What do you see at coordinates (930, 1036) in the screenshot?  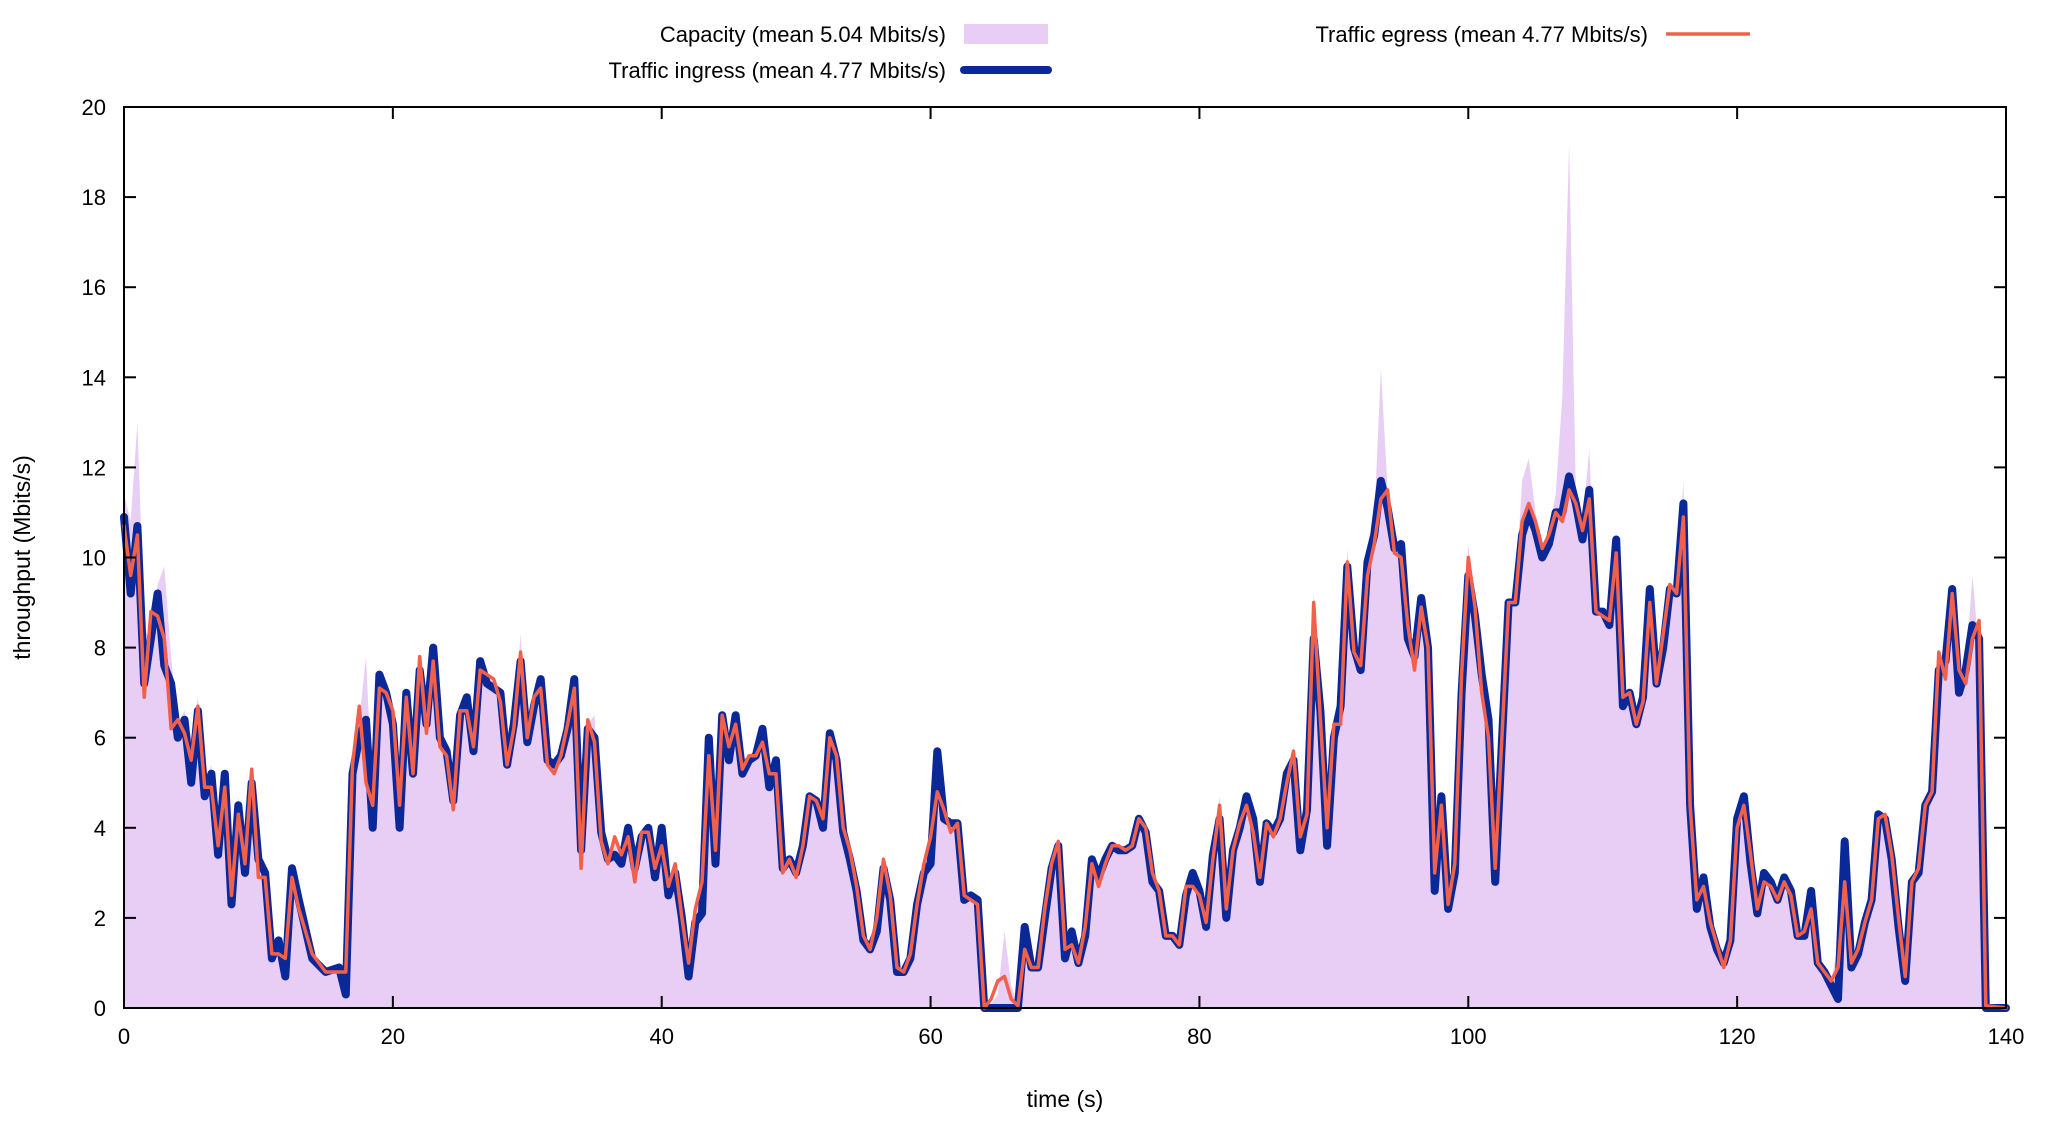 I see `x-tick-label: 60` at bounding box center [930, 1036].